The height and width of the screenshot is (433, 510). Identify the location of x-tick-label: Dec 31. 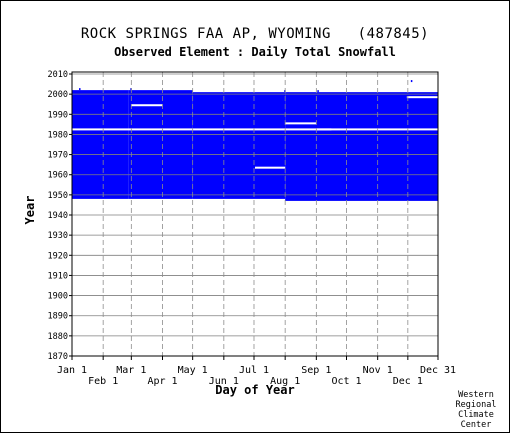
(438, 370).